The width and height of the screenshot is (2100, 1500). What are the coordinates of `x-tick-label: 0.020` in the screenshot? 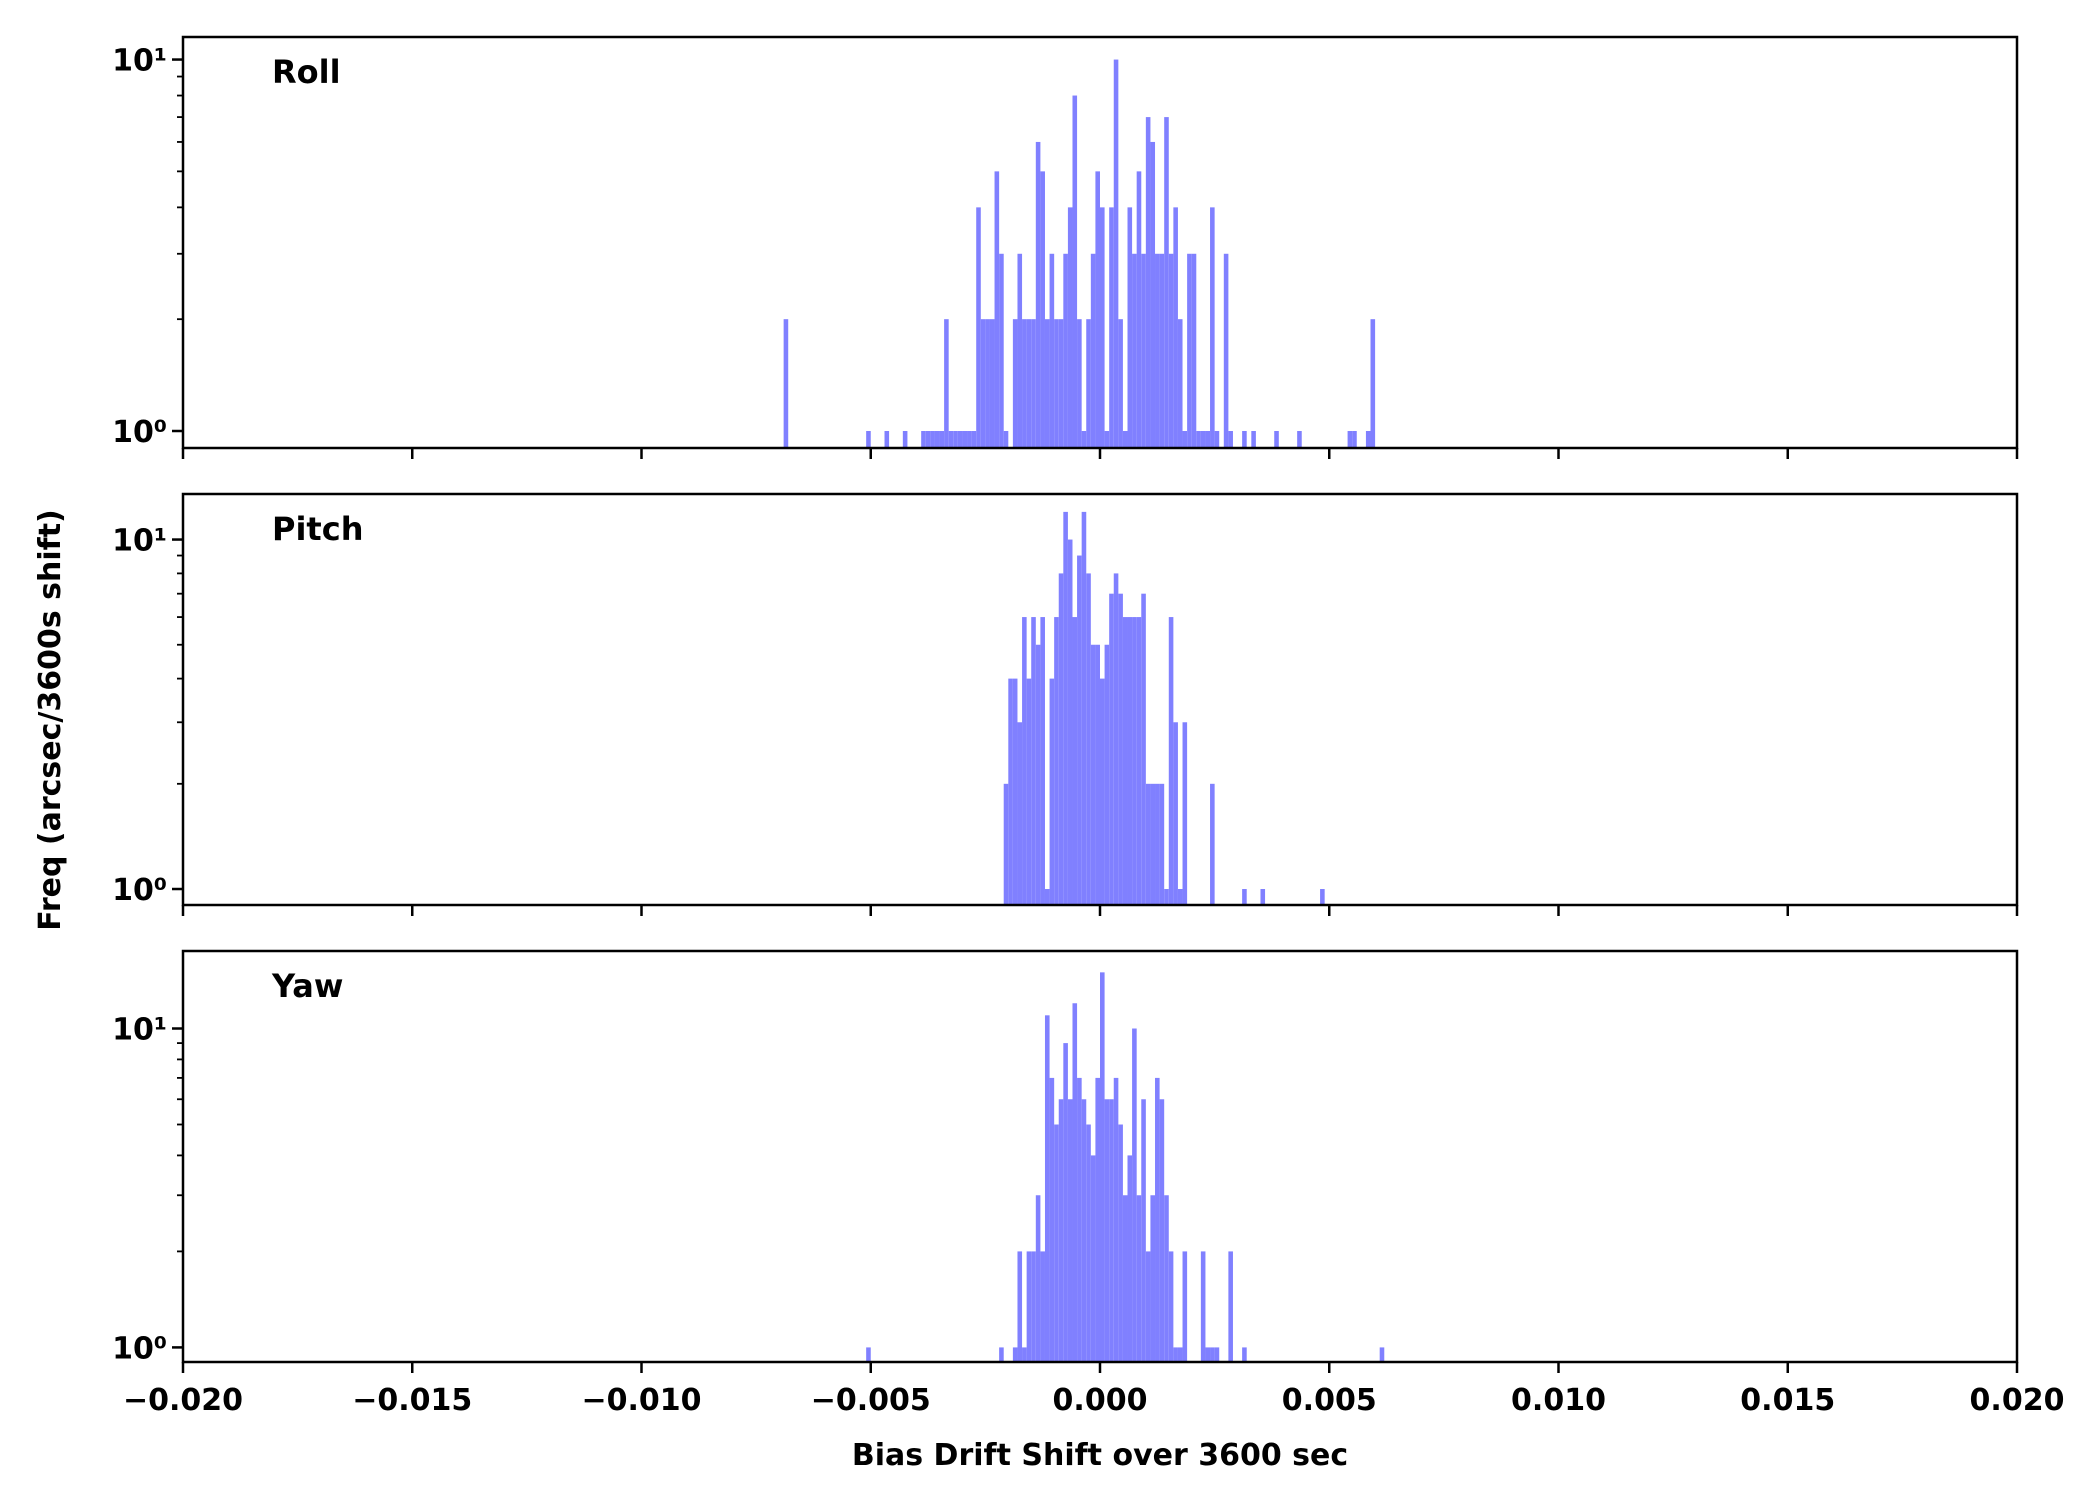 It's located at (2017, 1400).